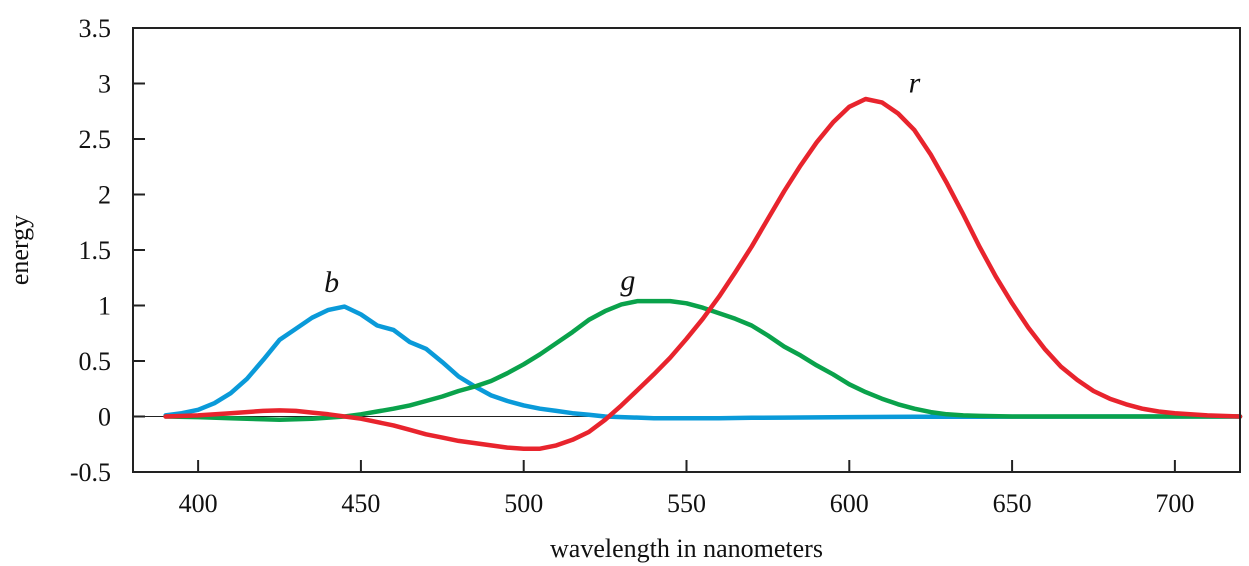 This screenshot has width=1249, height=566. What do you see at coordinates (104, 417) in the screenshot?
I see `y-tick-label: 0` at bounding box center [104, 417].